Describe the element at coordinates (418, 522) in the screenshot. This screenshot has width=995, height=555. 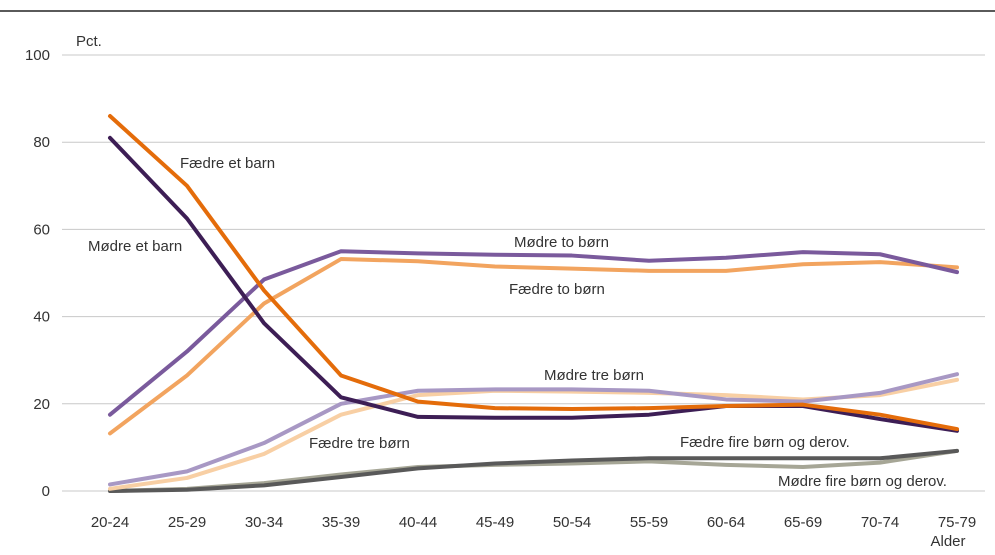
I see `x-tick-label: 40-44` at that location.